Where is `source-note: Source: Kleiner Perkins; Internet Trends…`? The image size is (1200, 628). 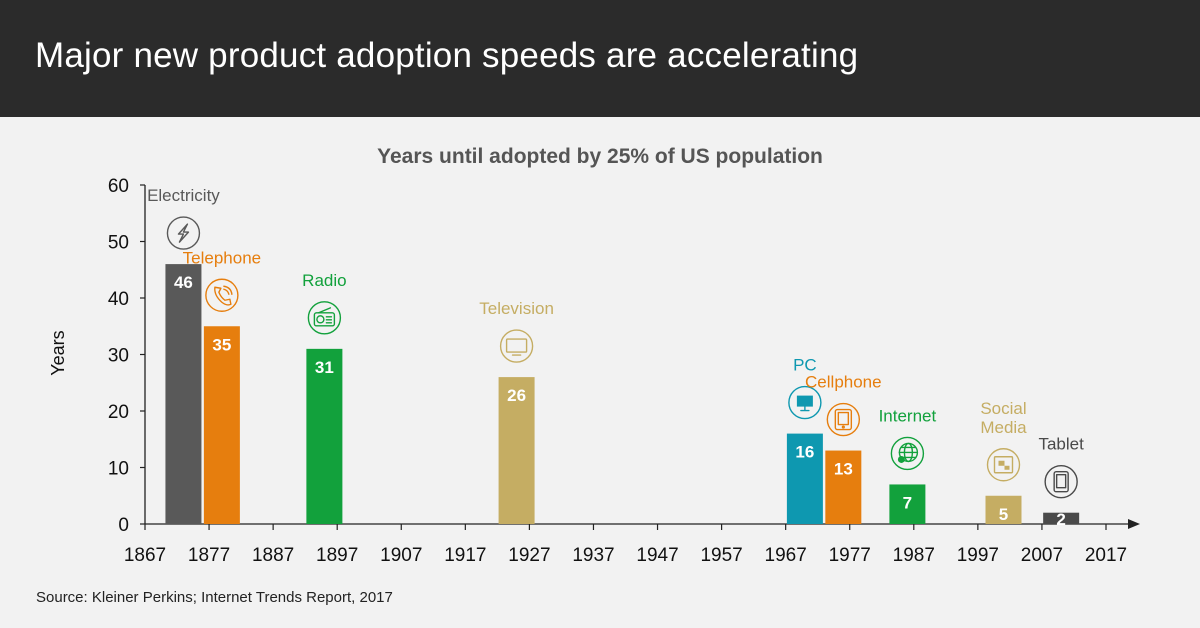 source-note: Source: Kleiner Perkins; Internet Trends… is located at coordinates (214, 597).